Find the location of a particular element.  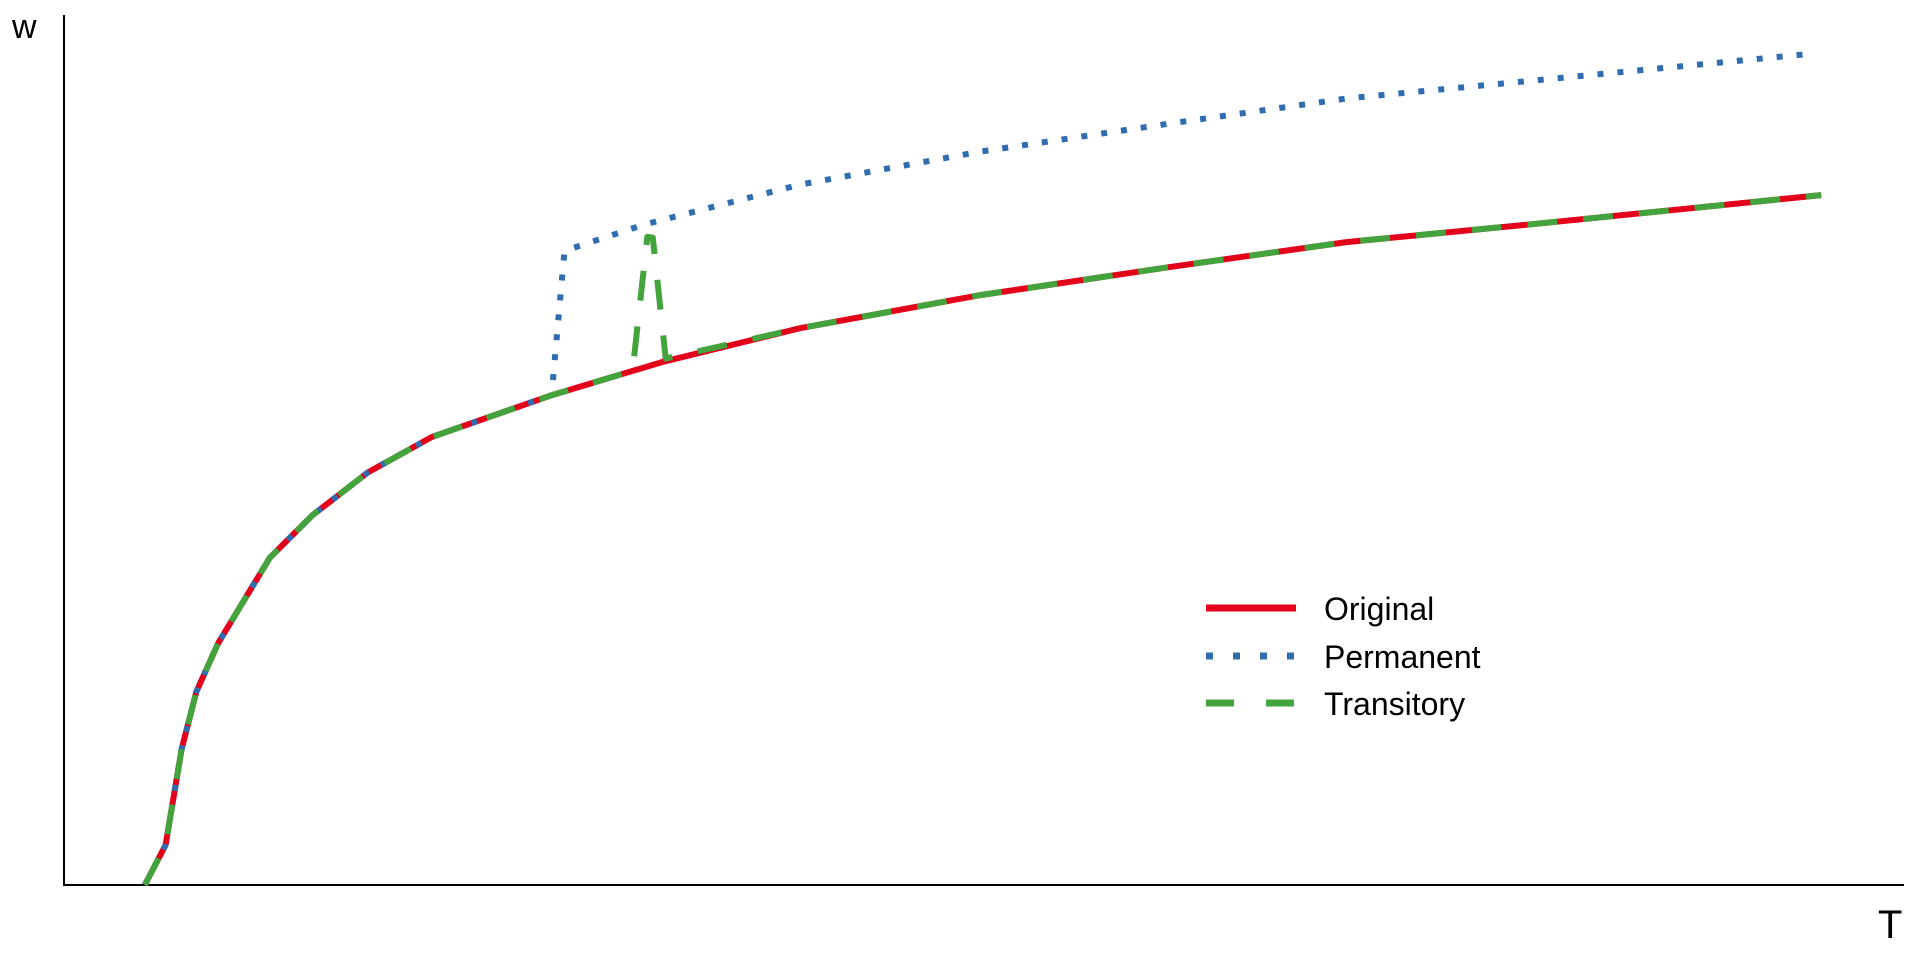

legend-label-permanent: Permanent is located at coordinates (1402, 657).